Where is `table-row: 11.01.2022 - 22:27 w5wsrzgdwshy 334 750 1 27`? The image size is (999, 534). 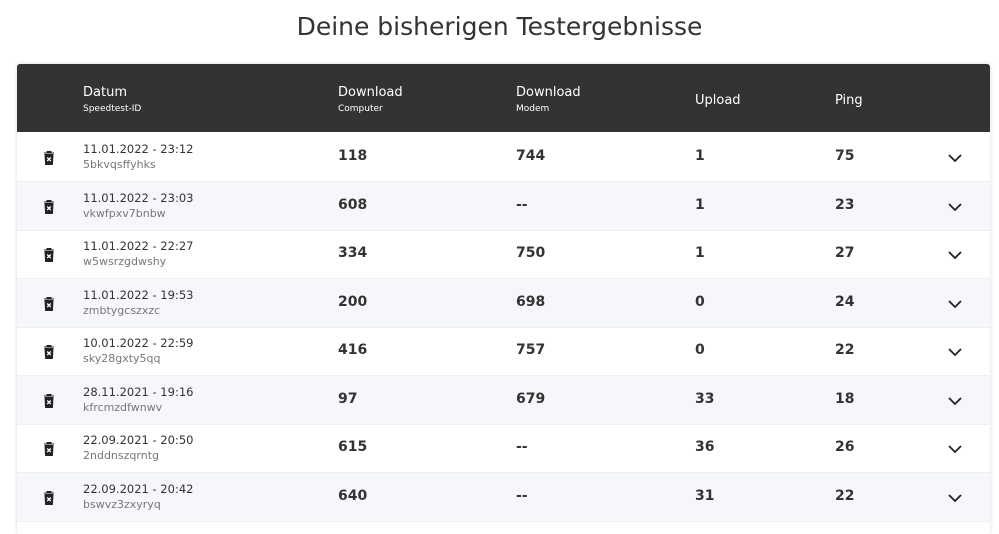
table-row: 11.01.2022 - 22:27 w5wsrzgdwshy 334 750 1 27 is located at coordinates (503, 254).